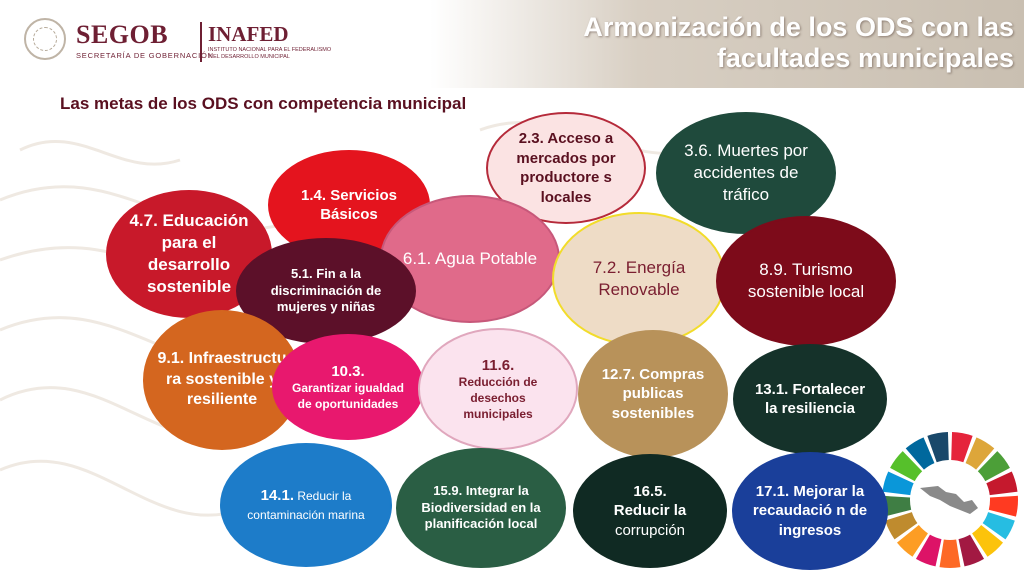  Describe the element at coordinates (348, 396) in the screenshot. I see `ods-target-text: Garantizar igualdad de oportunidades` at that location.